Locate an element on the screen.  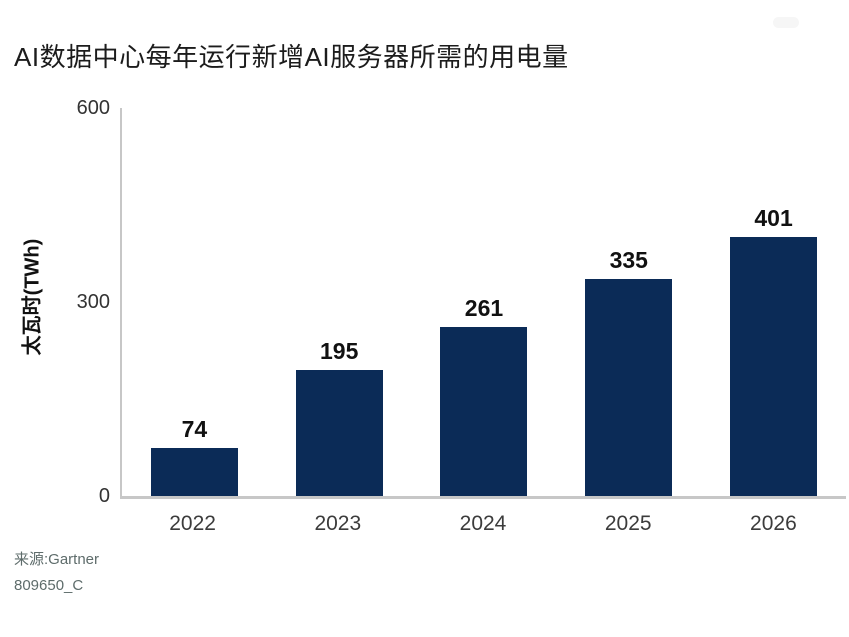
bar-slot: 335 is located at coordinates (628, 302).